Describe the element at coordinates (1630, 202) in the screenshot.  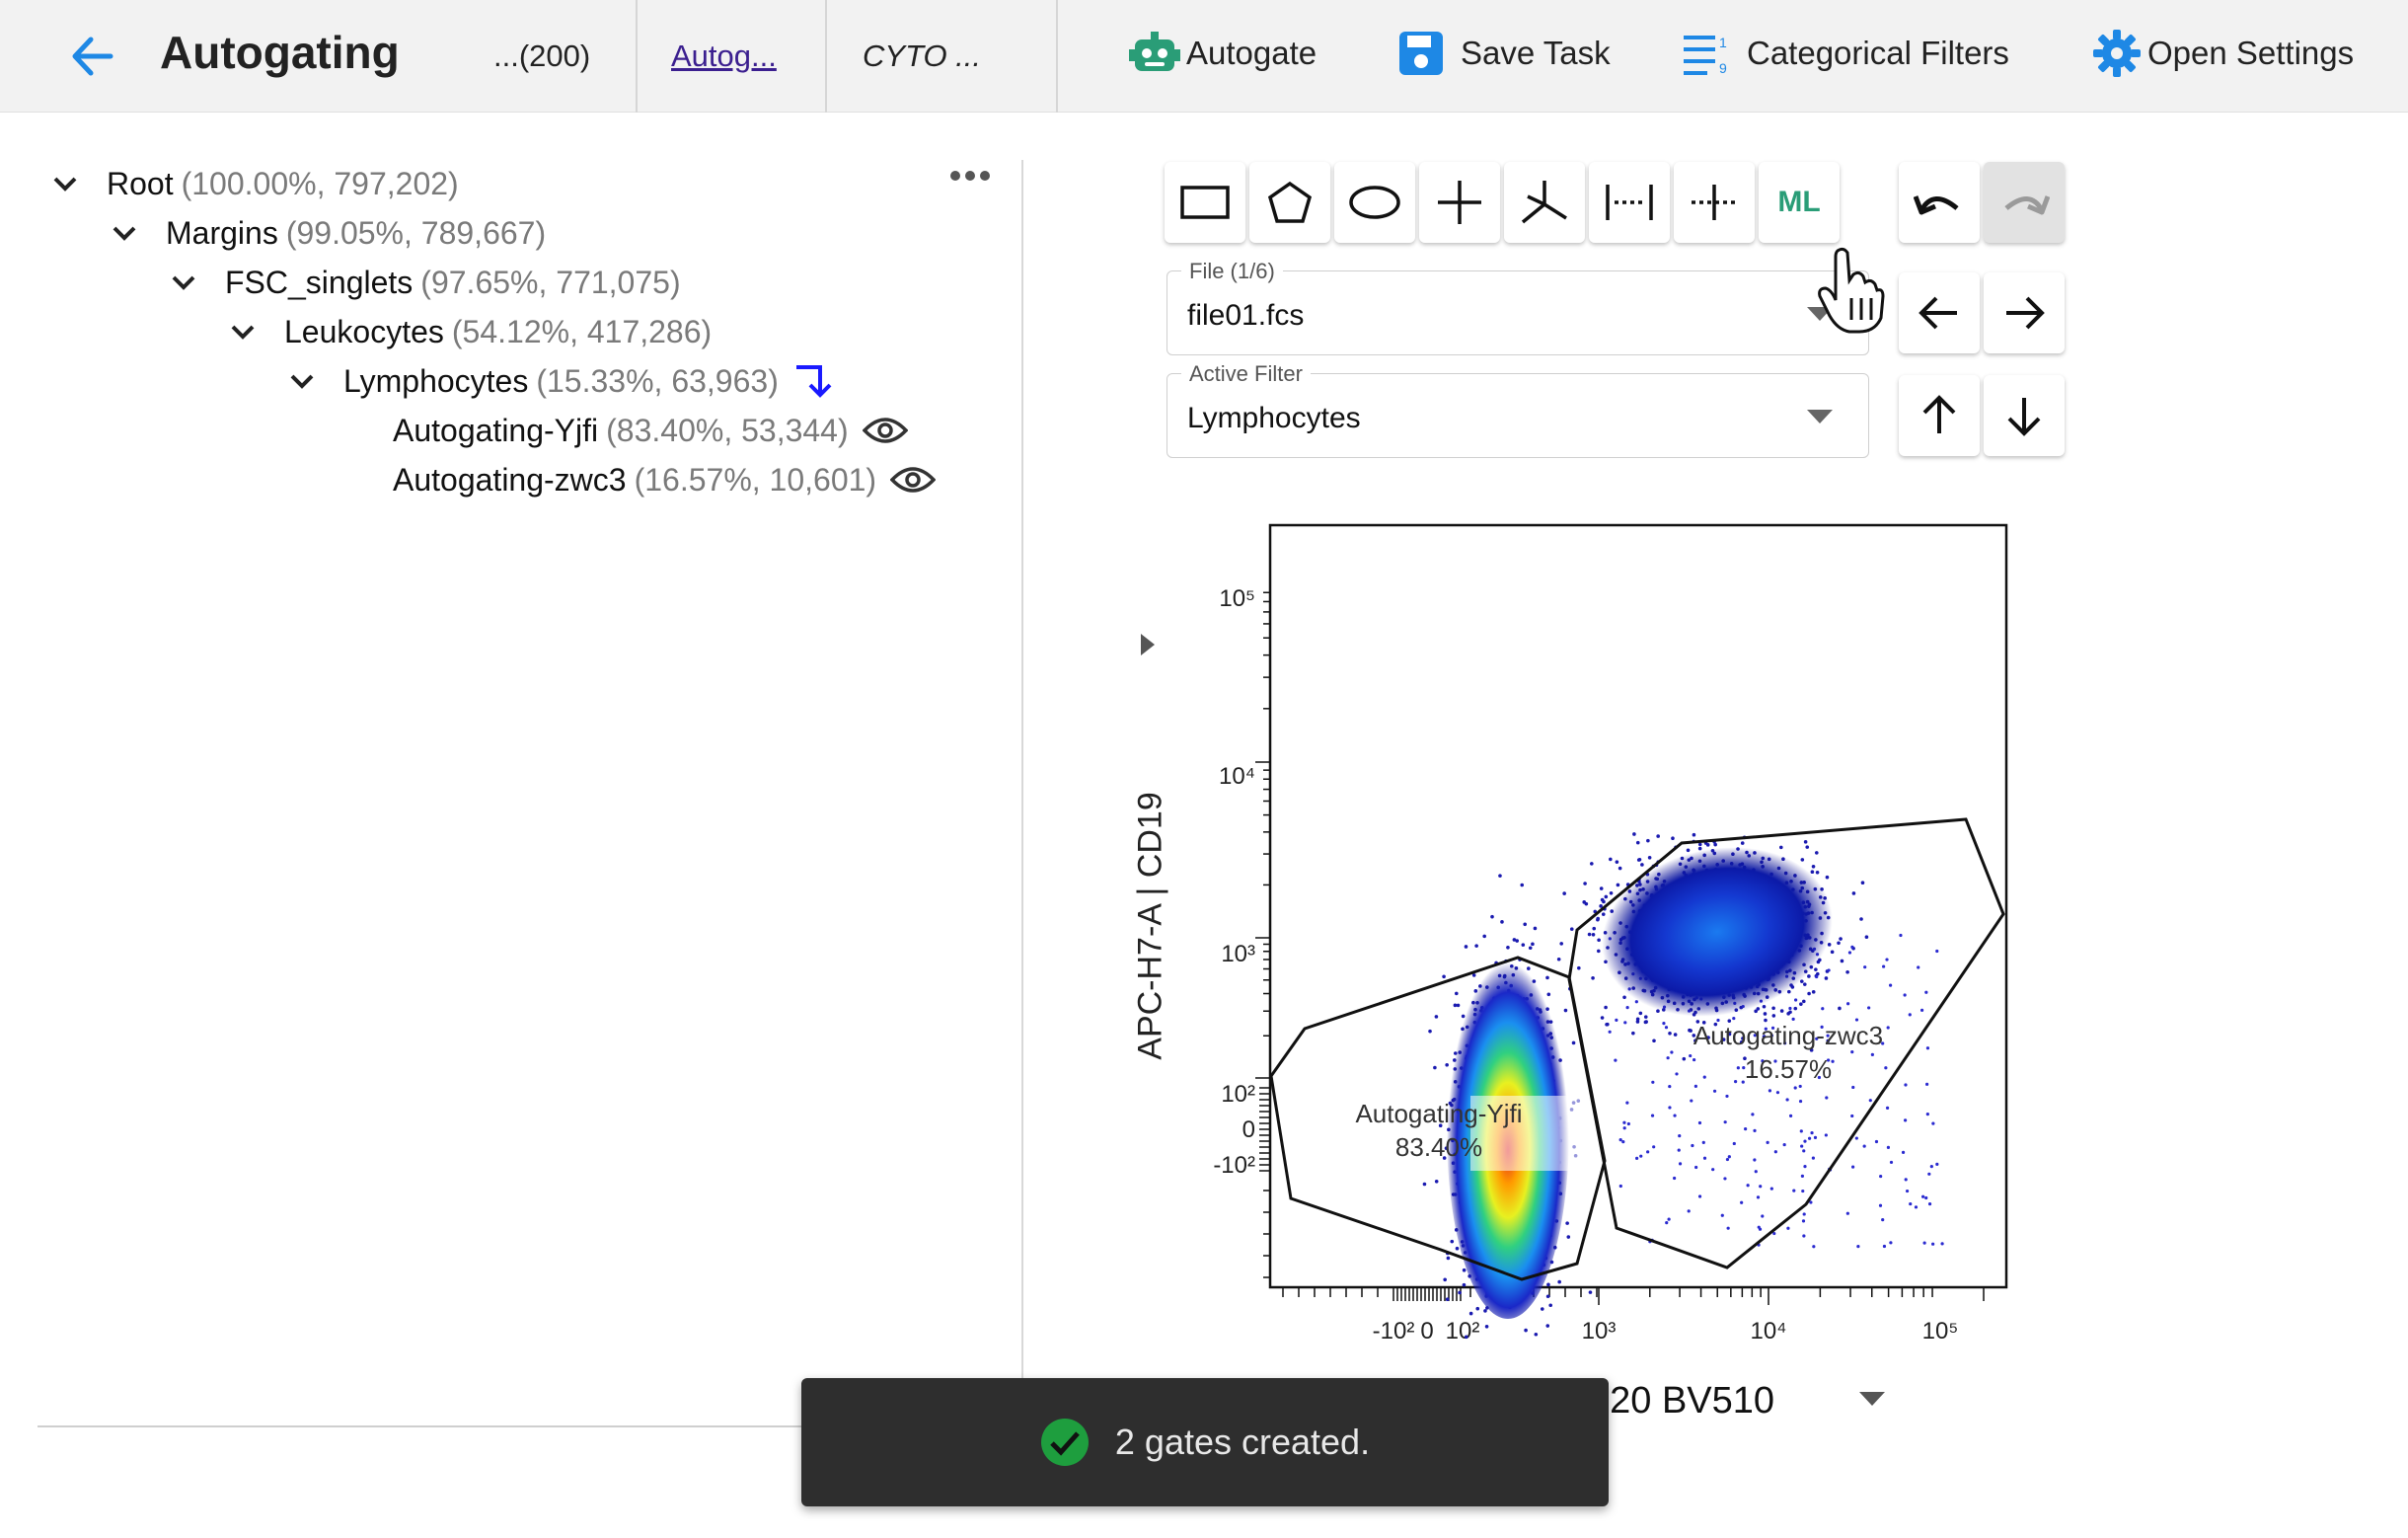
I see `range-gate-tool` at that location.